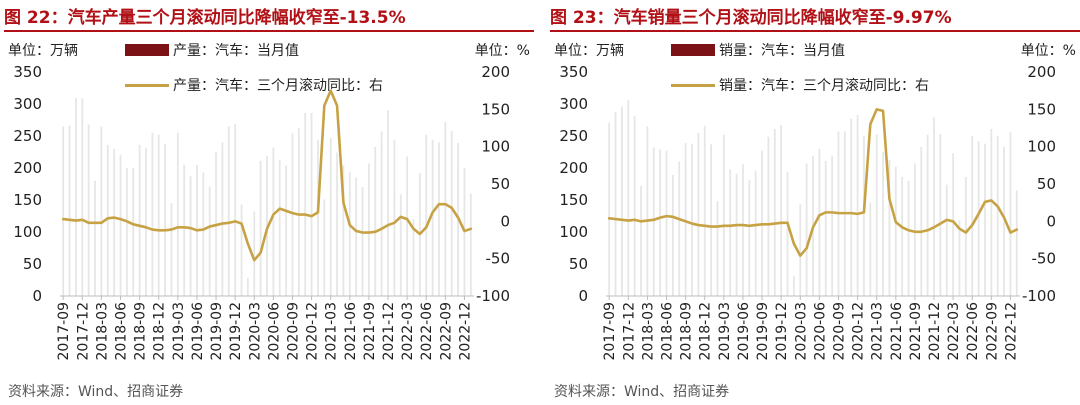 The height and width of the screenshot is (405, 1080). What do you see at coordinates (389, 331) in the screenshot?
I see `x-tick-label: 2021-12` at bounding box center [389, 331].